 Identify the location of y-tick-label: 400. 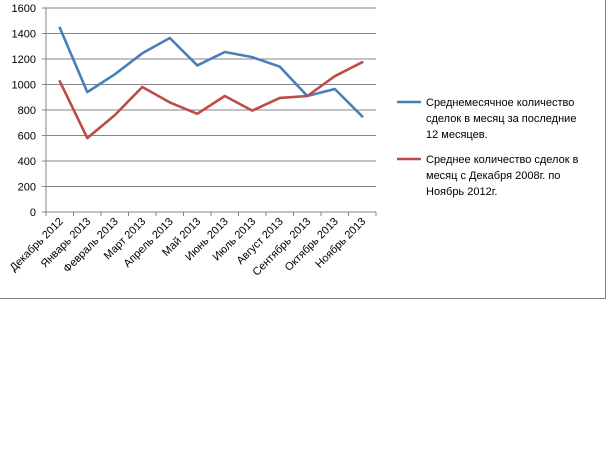
(27, 162).